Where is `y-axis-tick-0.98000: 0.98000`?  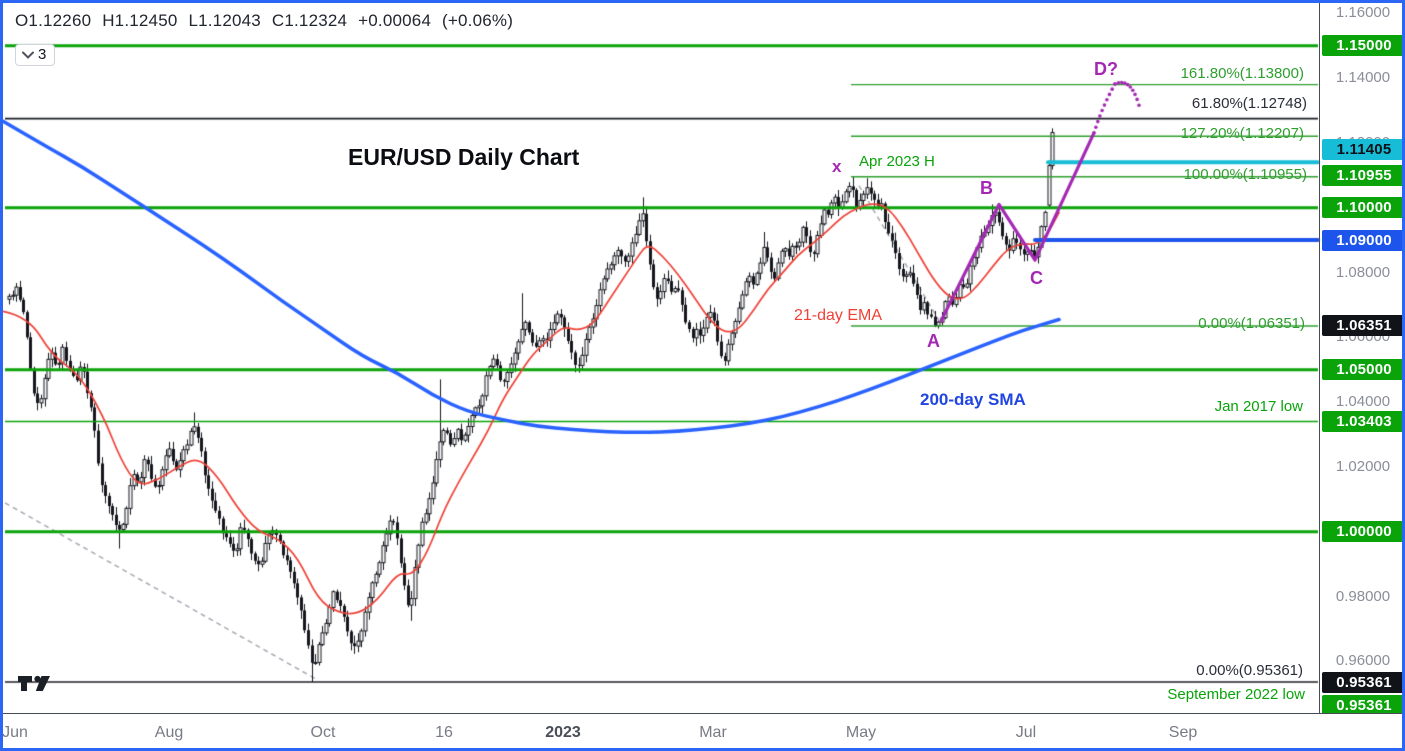
y-axis-tick-0.98000: 0.98000 is located at coordinates (1363, 596).